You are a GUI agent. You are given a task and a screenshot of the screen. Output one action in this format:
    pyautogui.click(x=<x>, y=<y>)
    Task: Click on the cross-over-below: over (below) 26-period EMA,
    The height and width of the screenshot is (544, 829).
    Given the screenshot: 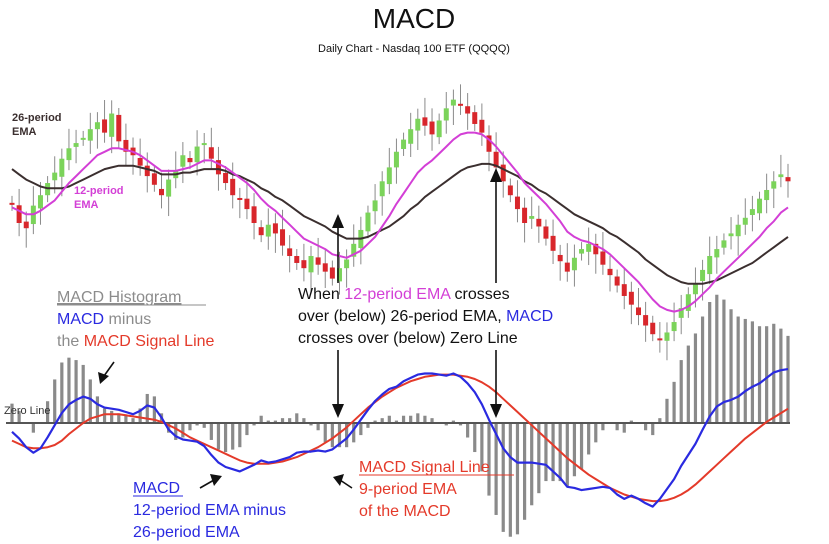 What is the action you would take?
    pyautogui.click(x=402, y=316)
    